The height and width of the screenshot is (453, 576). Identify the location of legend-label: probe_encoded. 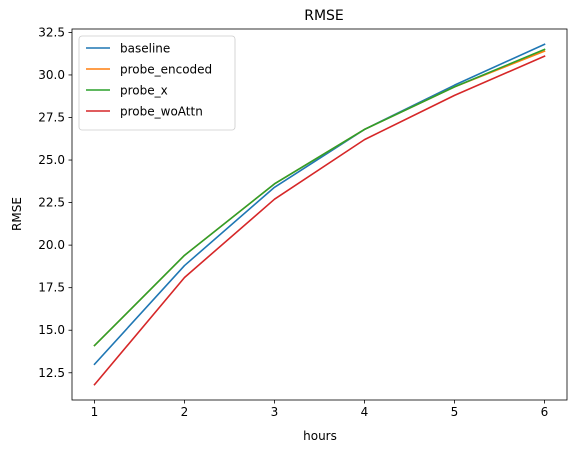
(166, 70).